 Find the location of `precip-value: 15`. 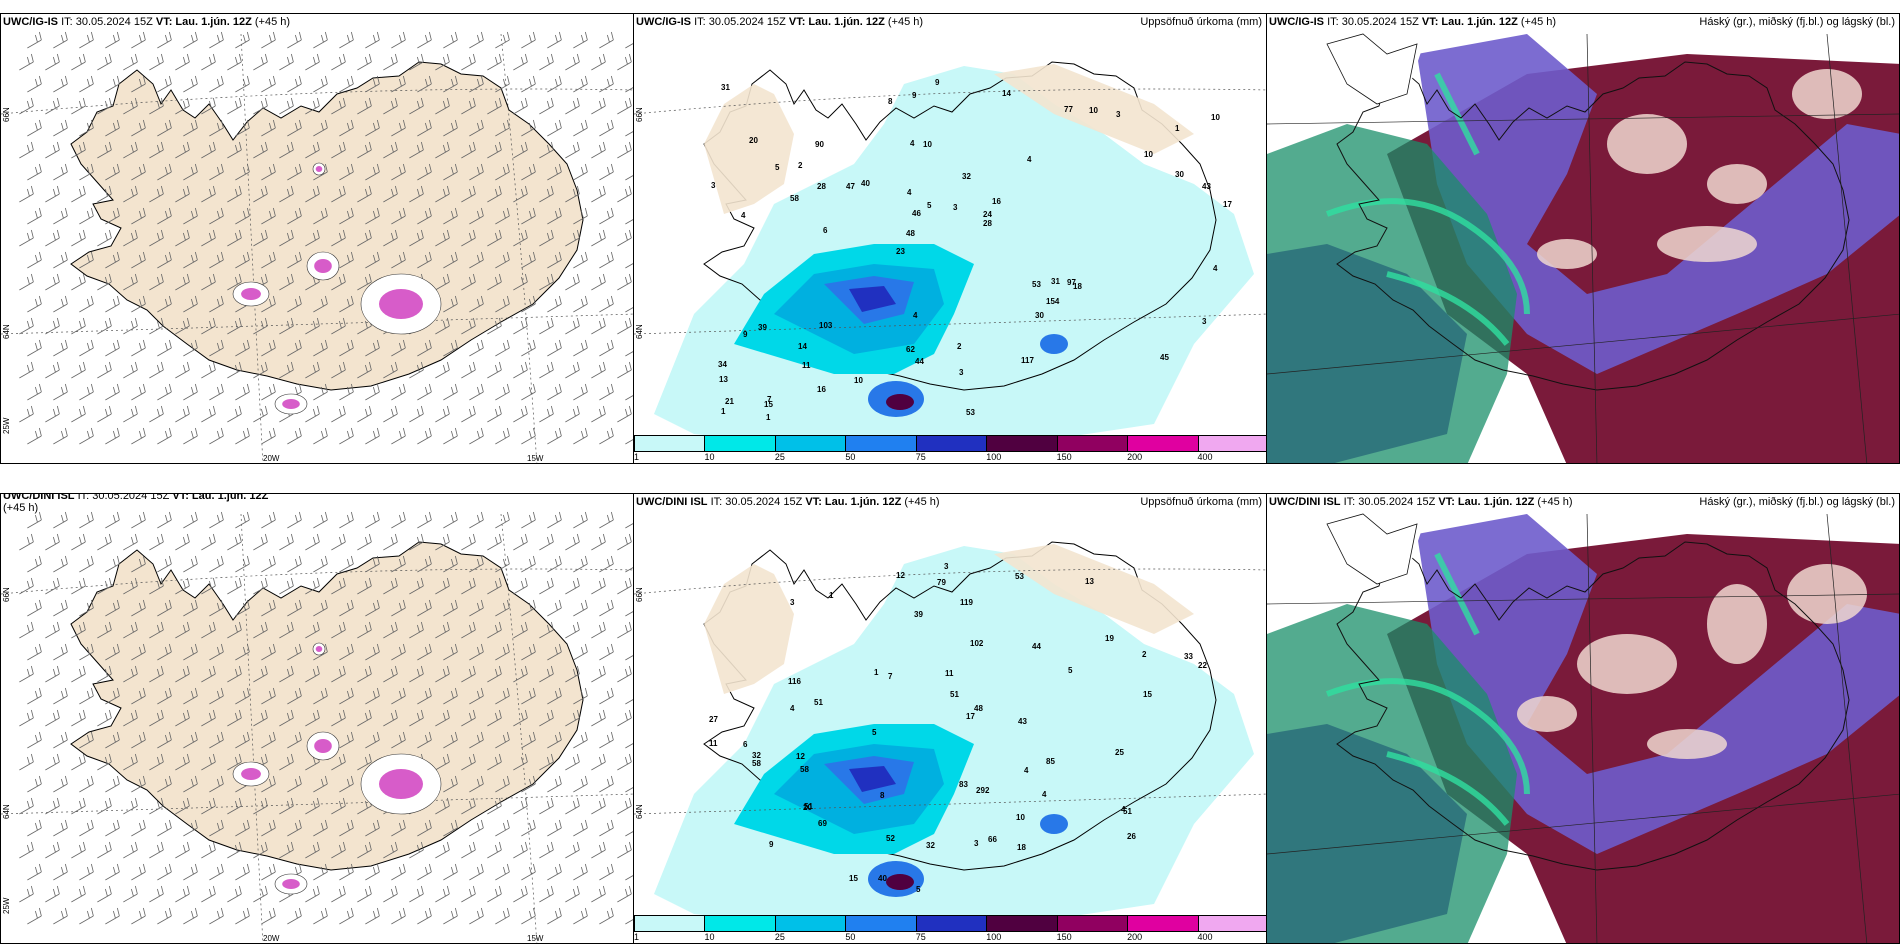

precip-value: 15 is located at coordinates (1147, 694).